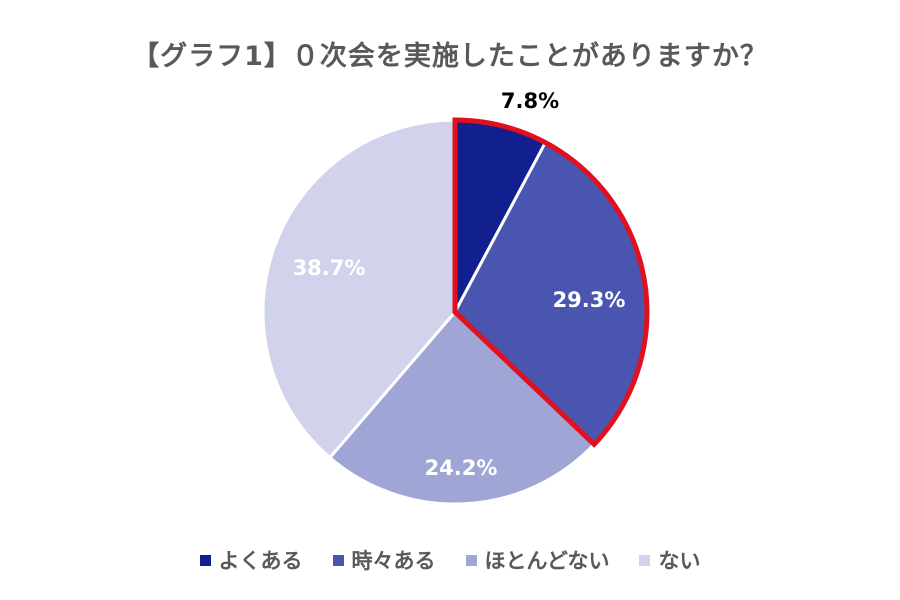 The height and width of the screenshot is (600, 900). I want to click on legend-item: ほとんどない, so click(537, 560).